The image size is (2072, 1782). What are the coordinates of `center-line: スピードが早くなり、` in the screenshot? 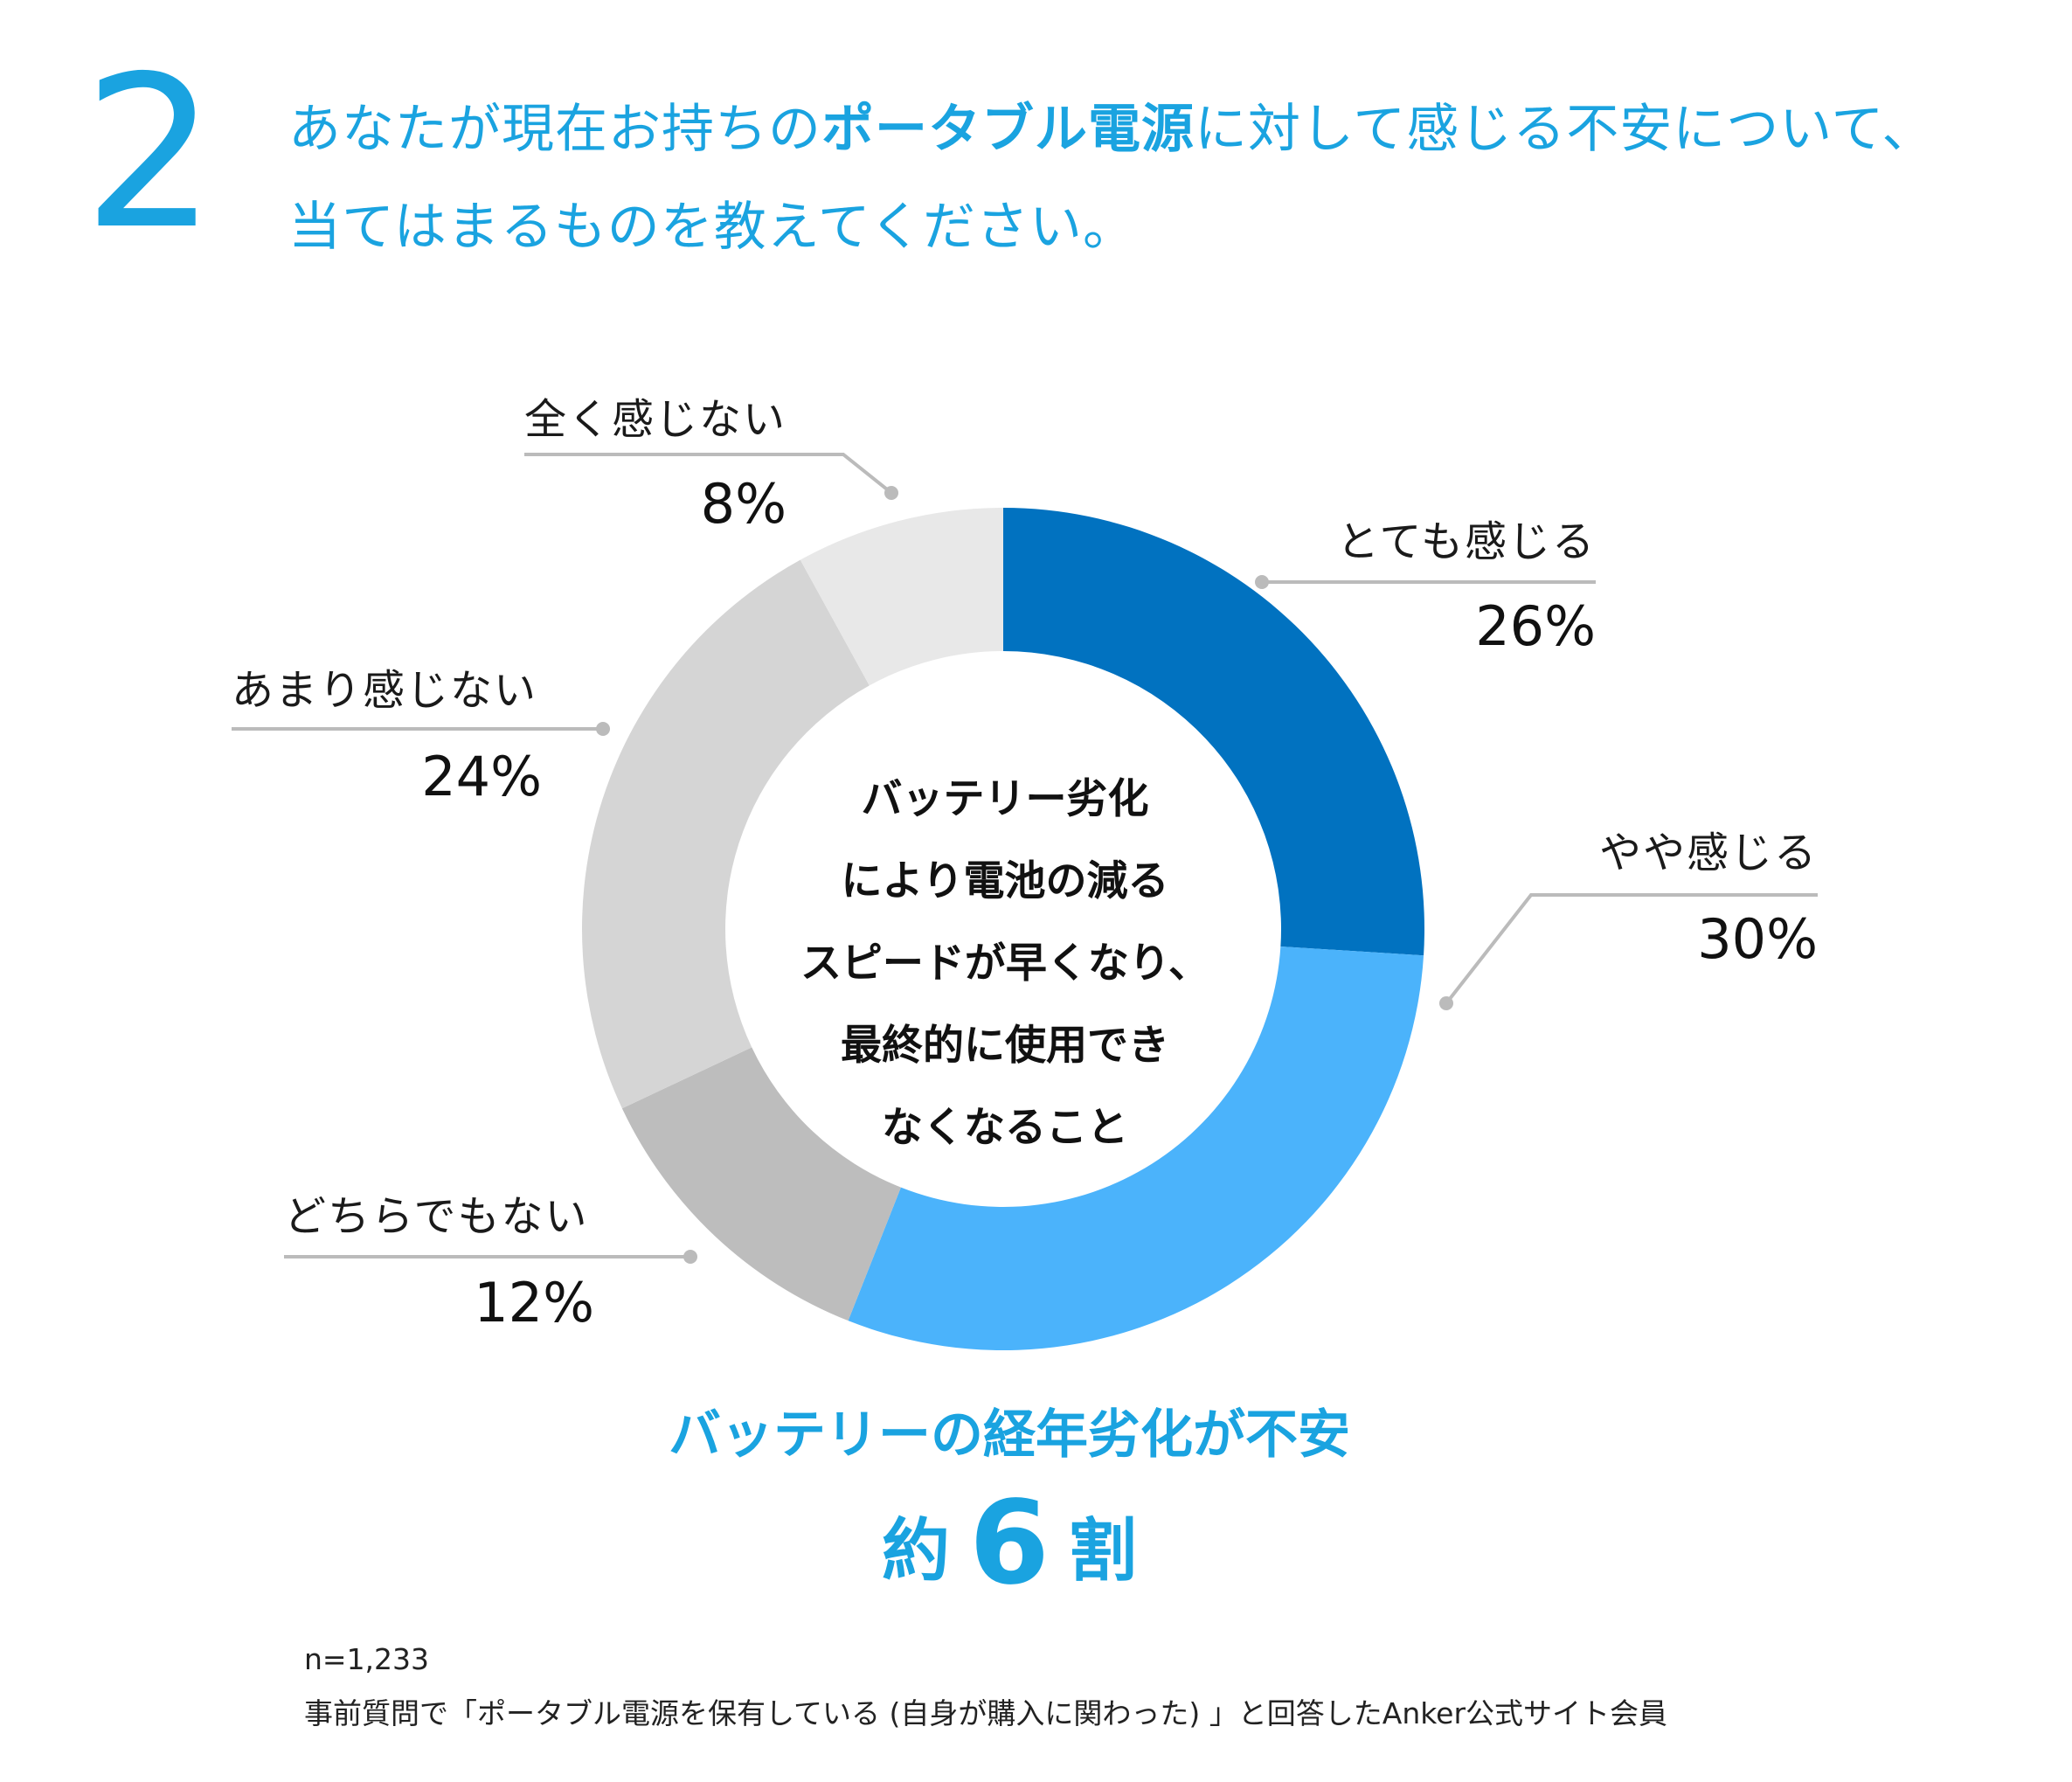 It's located at (1005, 964).